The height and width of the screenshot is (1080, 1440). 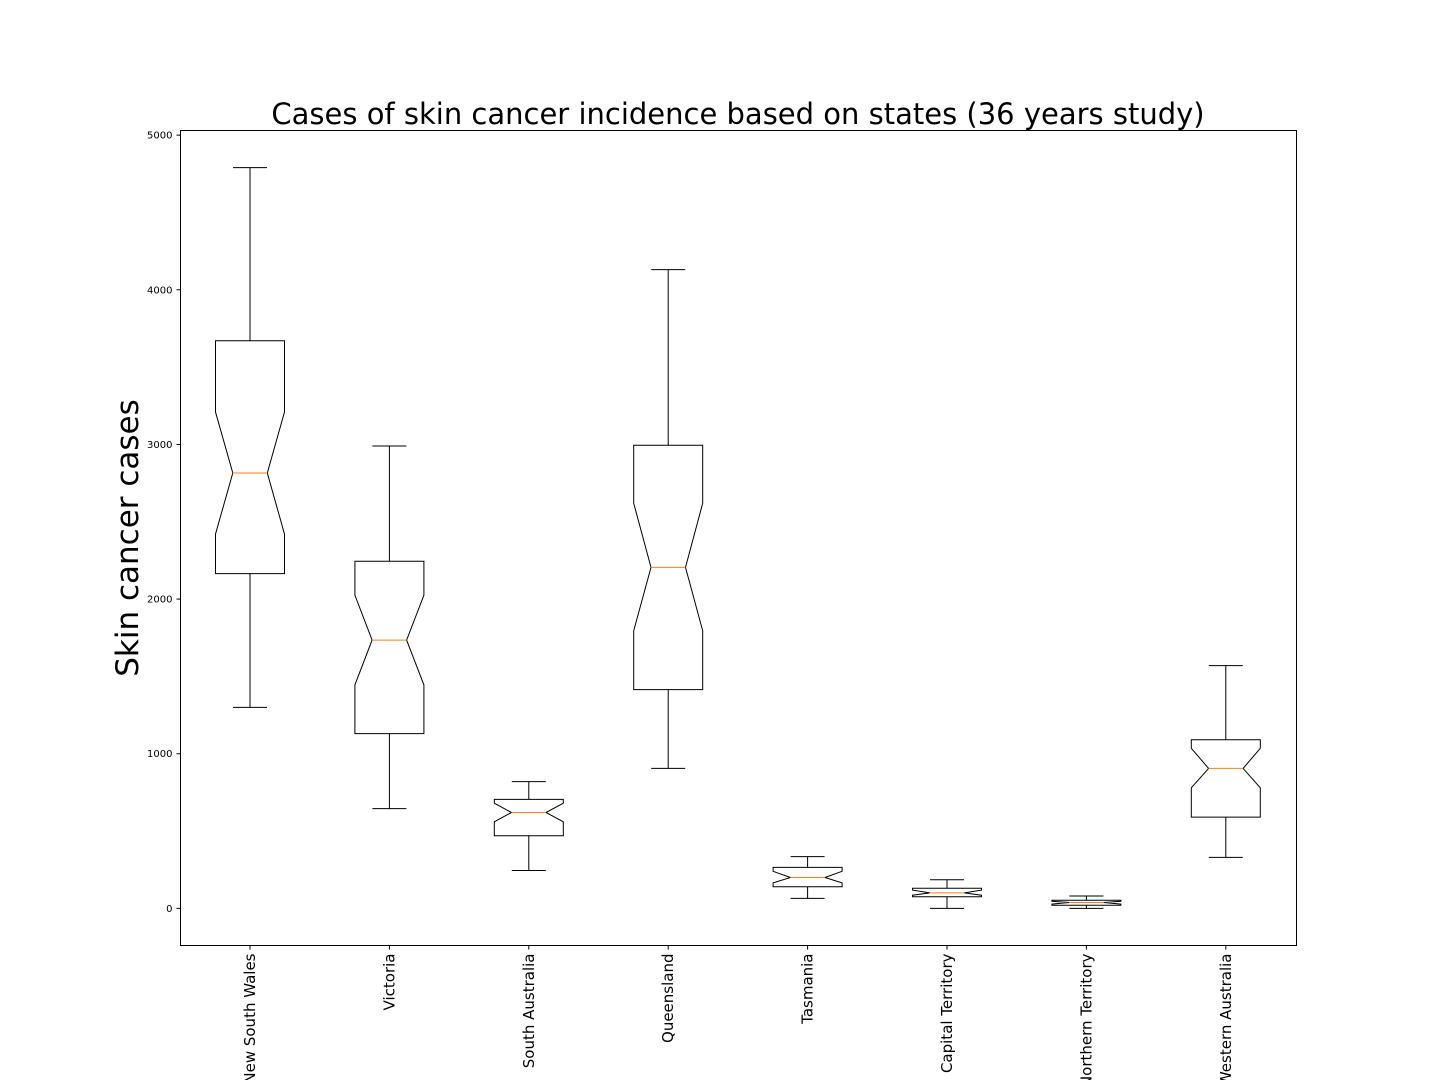 I want to click on x-tick-label: Capital Territory, so click(x=947, y=1013).